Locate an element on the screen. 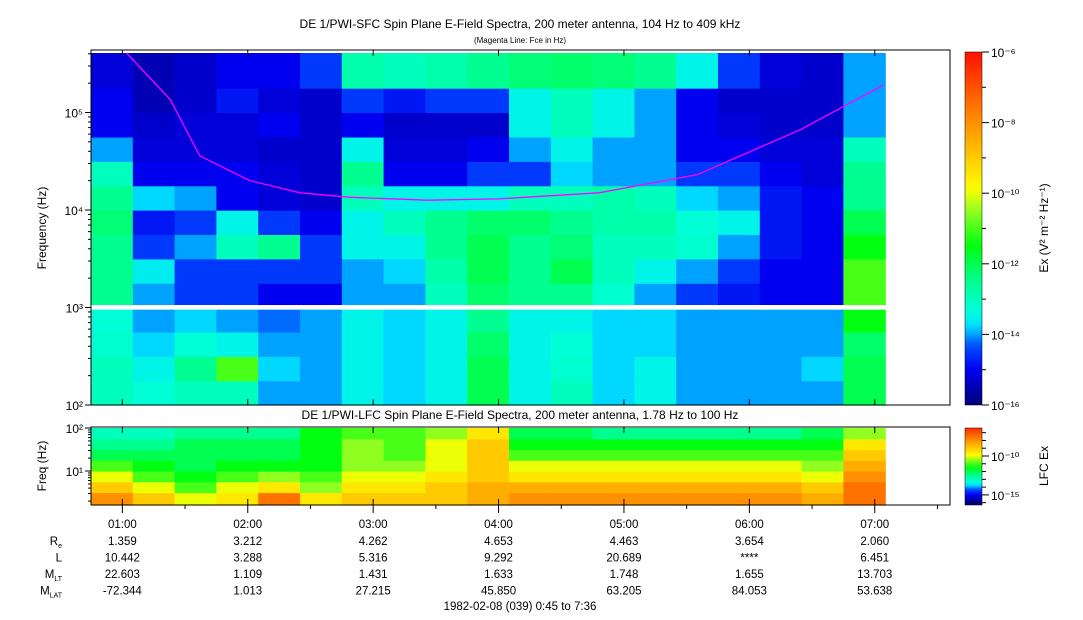  ephemeris-value: 3.654 is located at coordinates (749, 542).